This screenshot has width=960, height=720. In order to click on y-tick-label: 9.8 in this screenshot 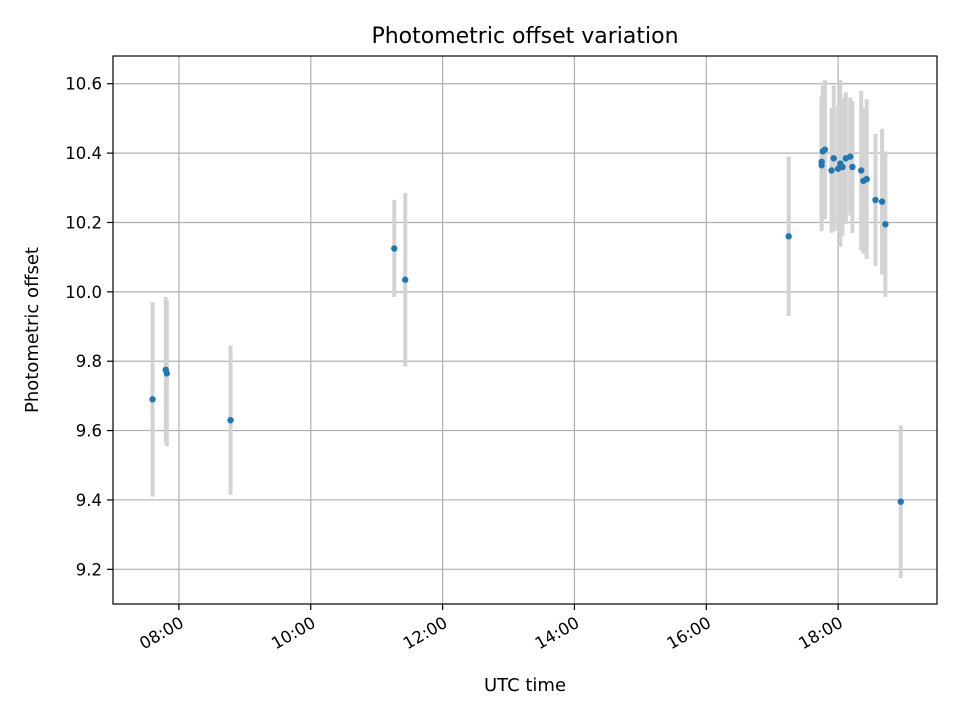, I will do `click(89, 361)`.